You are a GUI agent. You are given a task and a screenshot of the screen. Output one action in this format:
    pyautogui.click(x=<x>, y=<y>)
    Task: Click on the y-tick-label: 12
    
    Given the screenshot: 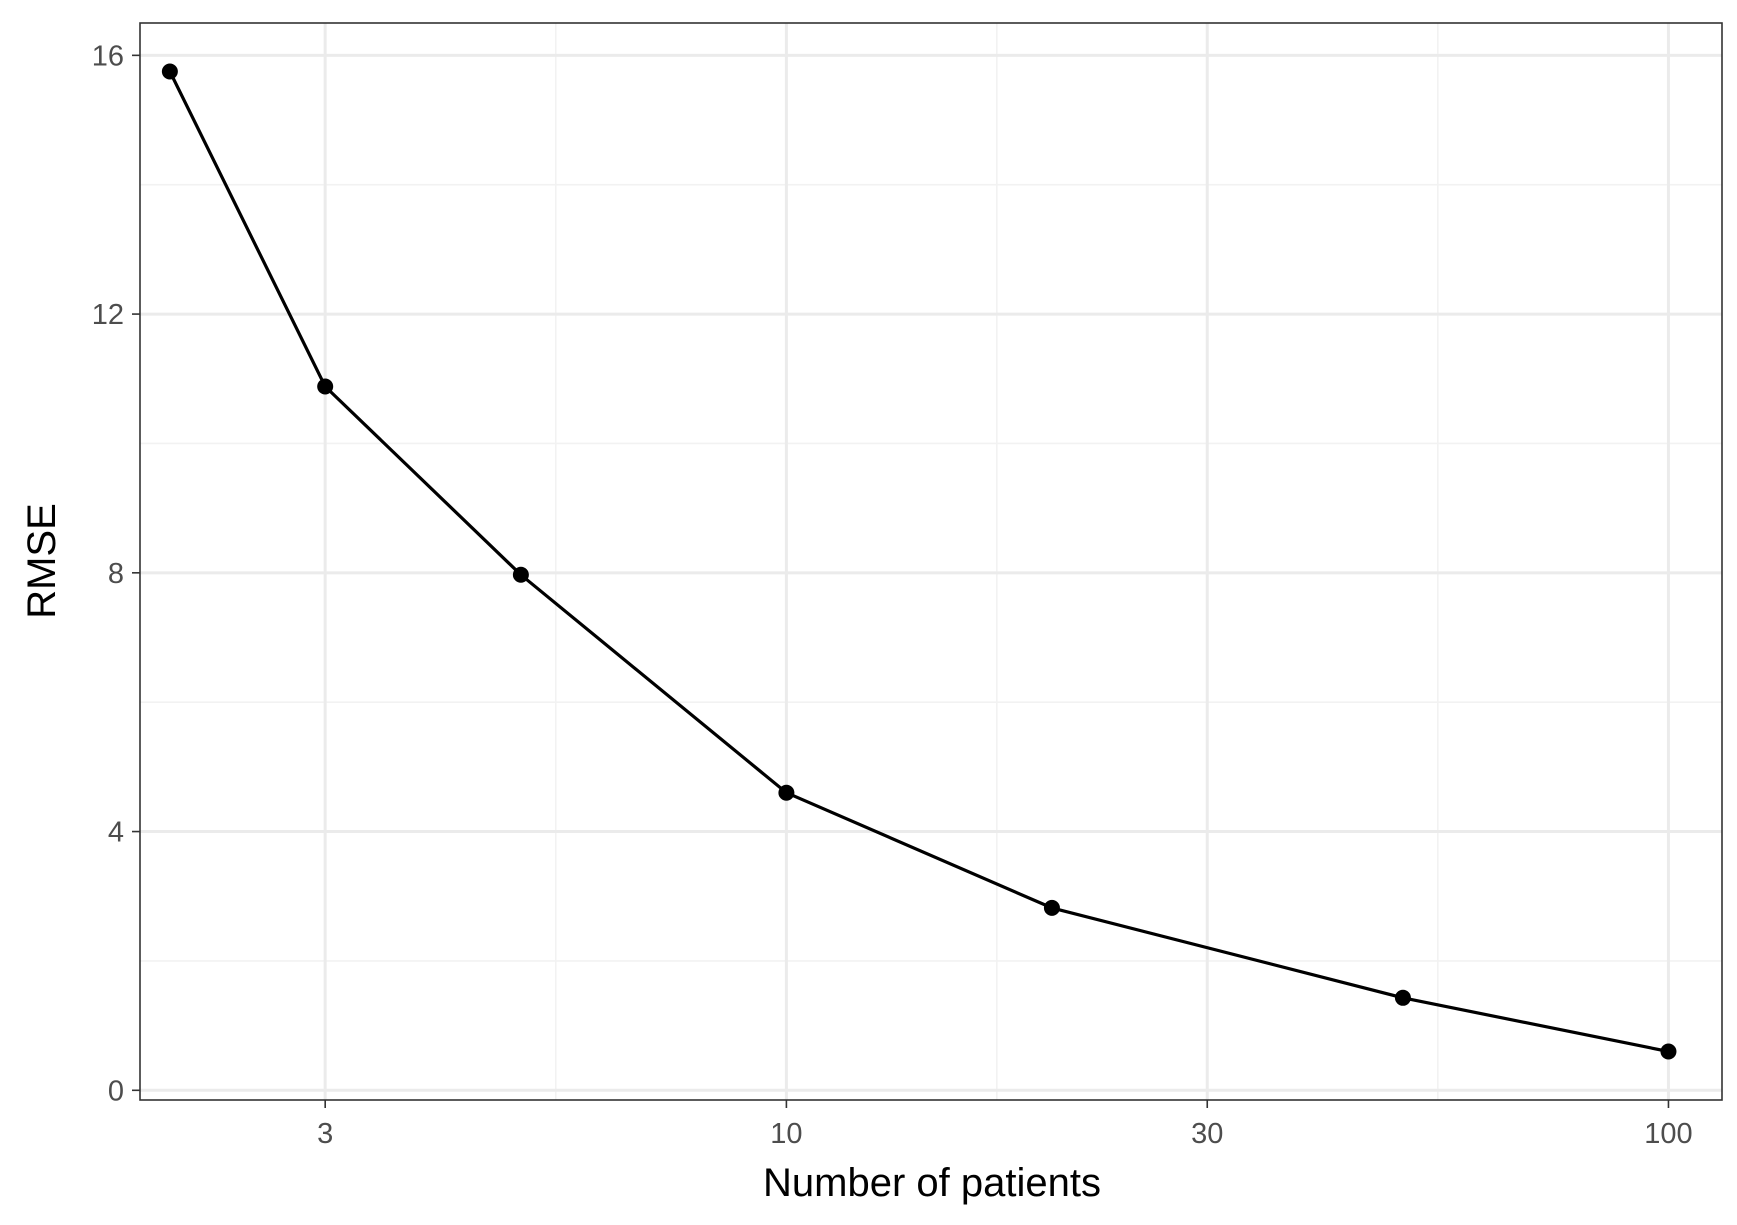 What is the action you would take?
    pyautogui.click(x=108, y=315)
    